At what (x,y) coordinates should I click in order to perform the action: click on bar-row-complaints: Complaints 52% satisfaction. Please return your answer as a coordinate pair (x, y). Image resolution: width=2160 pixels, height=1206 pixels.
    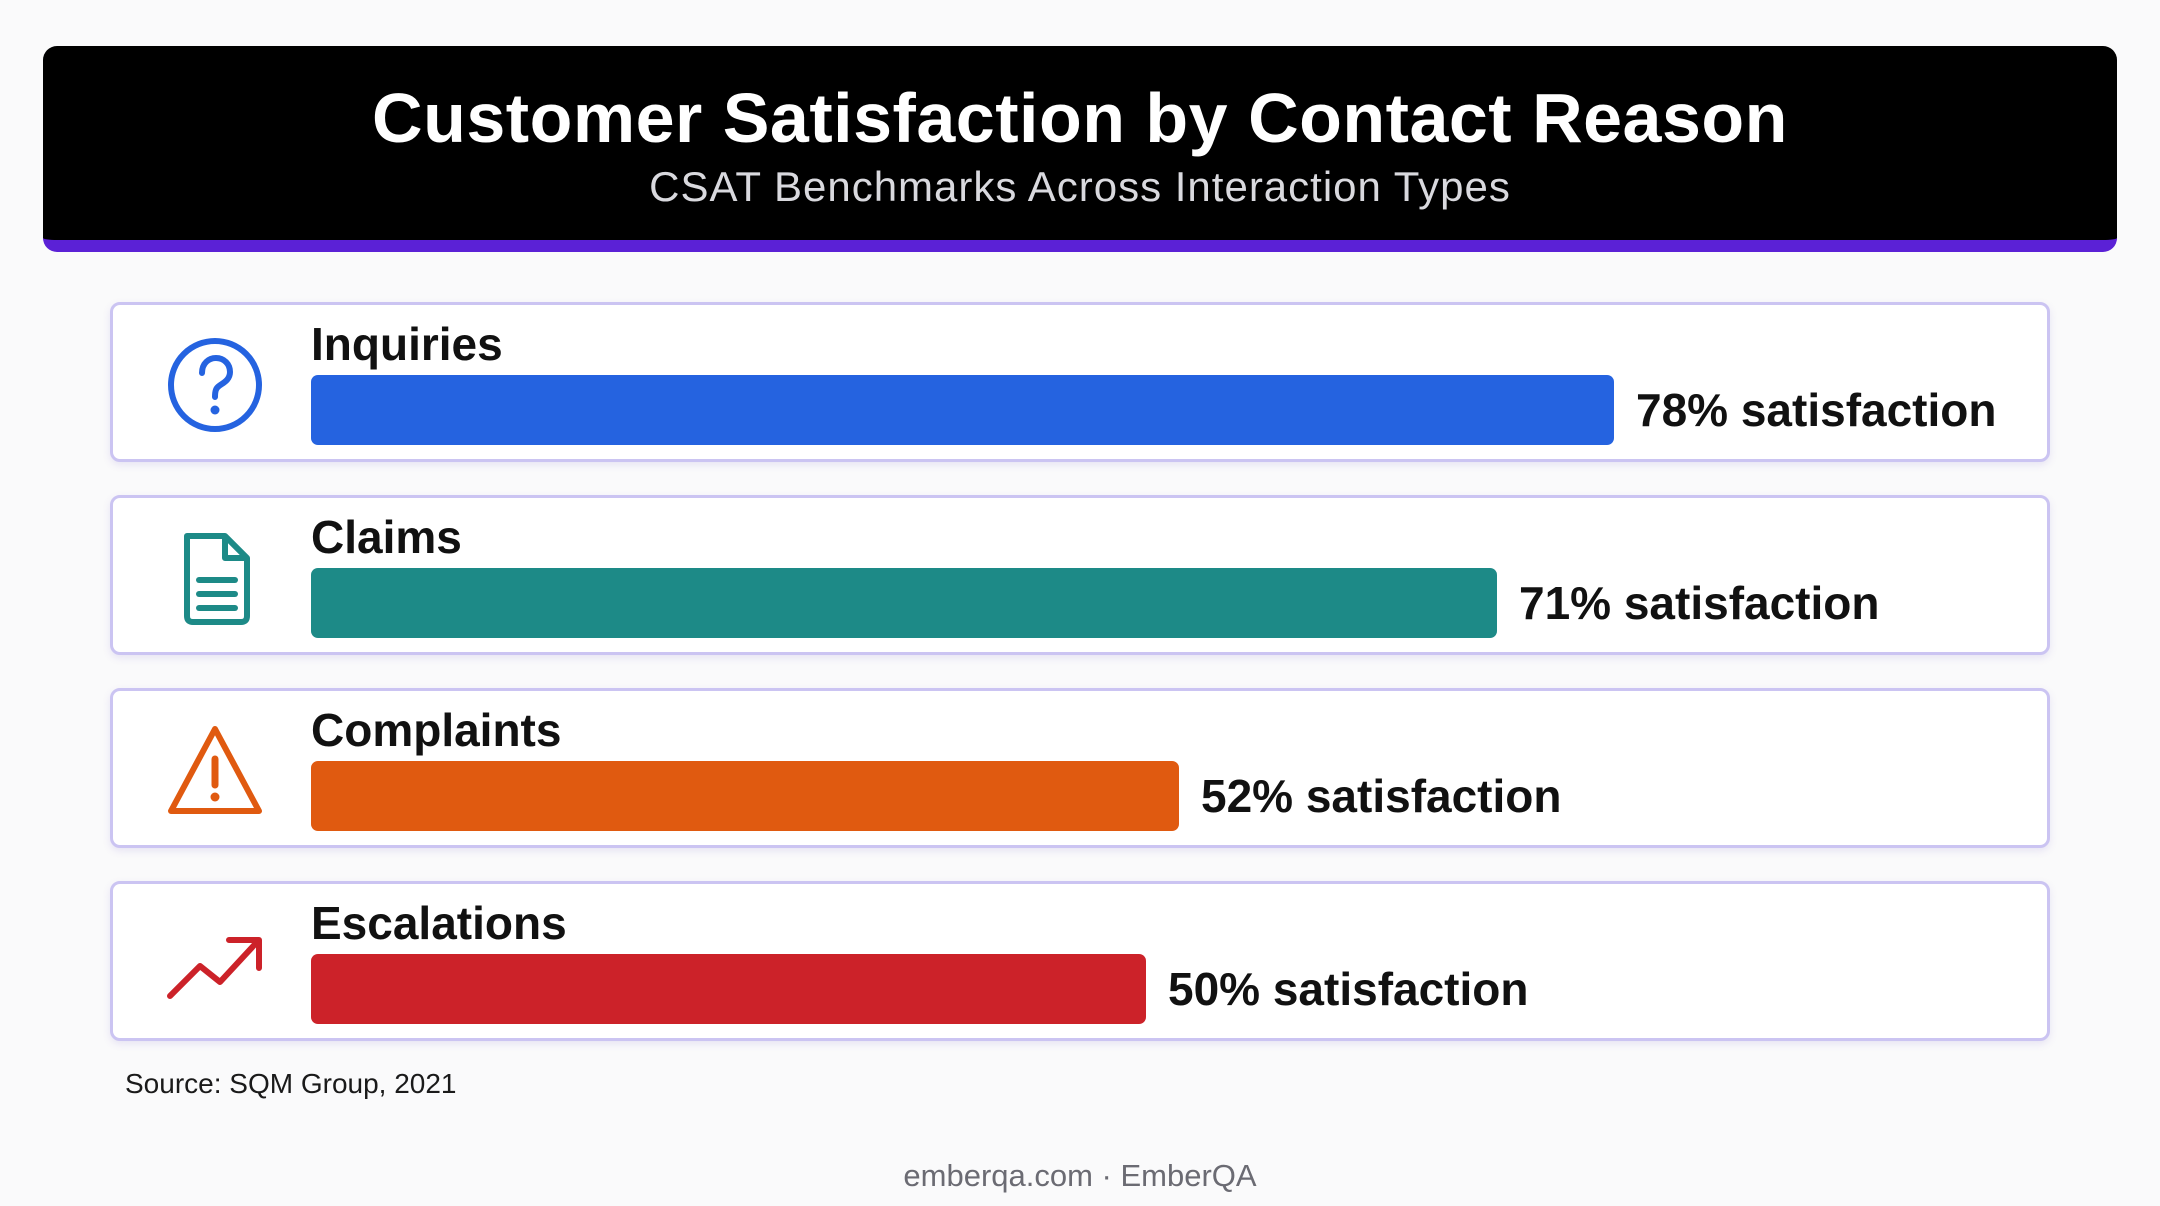
    Looking at the image, I should click on (1080, 768).